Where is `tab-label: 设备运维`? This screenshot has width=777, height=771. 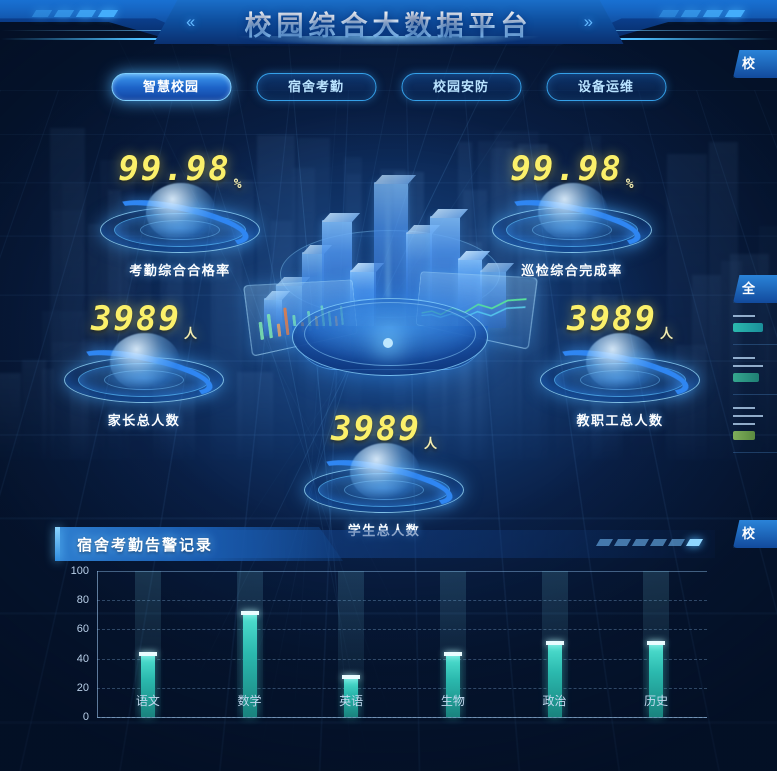
tab-label: 设备运维 is located at coordinates (605, 86).